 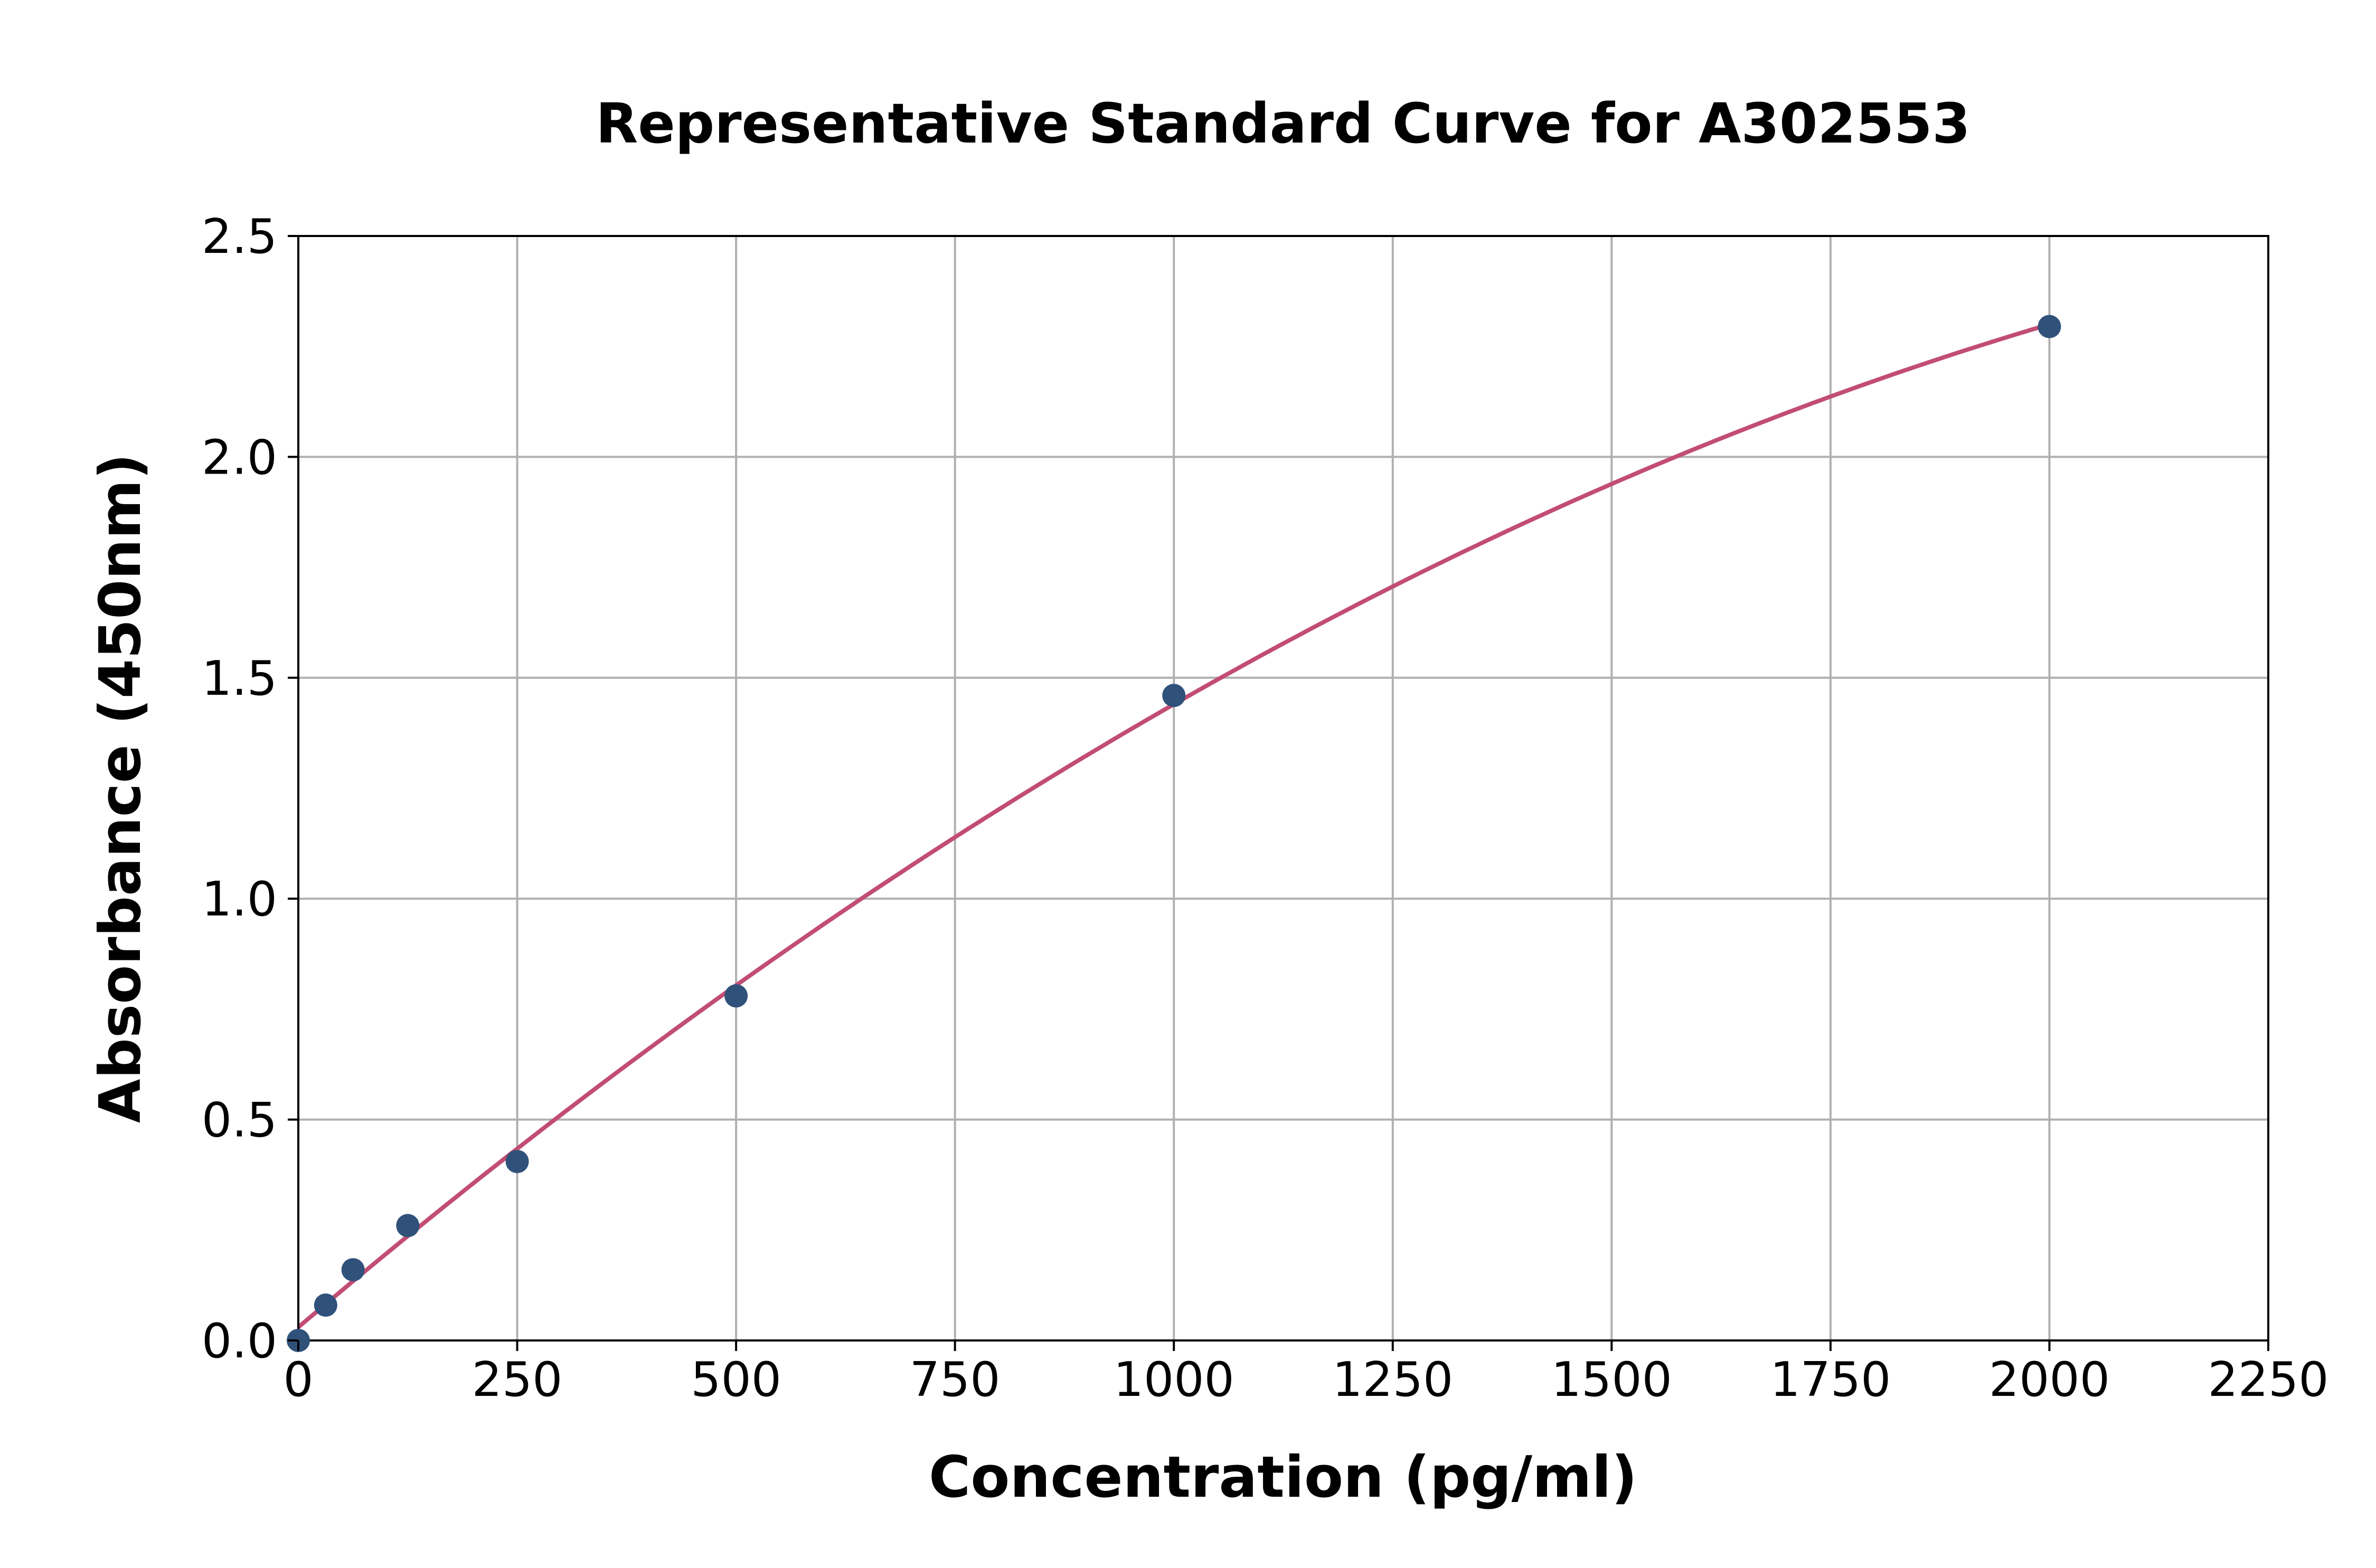 What do you see at coordinates (121, 789) in the screenshot?
I see `y-axis-label: Absorbance (450nm)` at bounding box center [121, 789].